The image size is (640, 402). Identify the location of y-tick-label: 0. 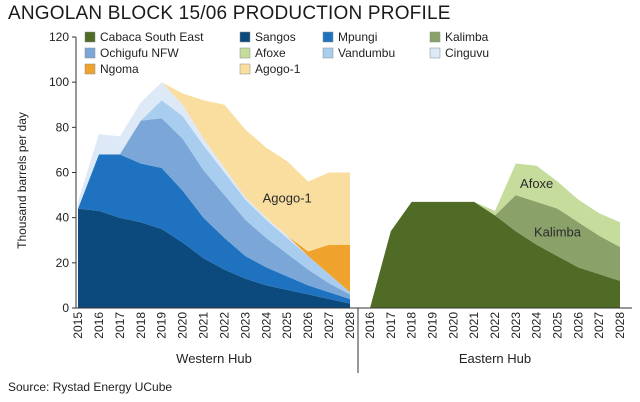
(65, 308).